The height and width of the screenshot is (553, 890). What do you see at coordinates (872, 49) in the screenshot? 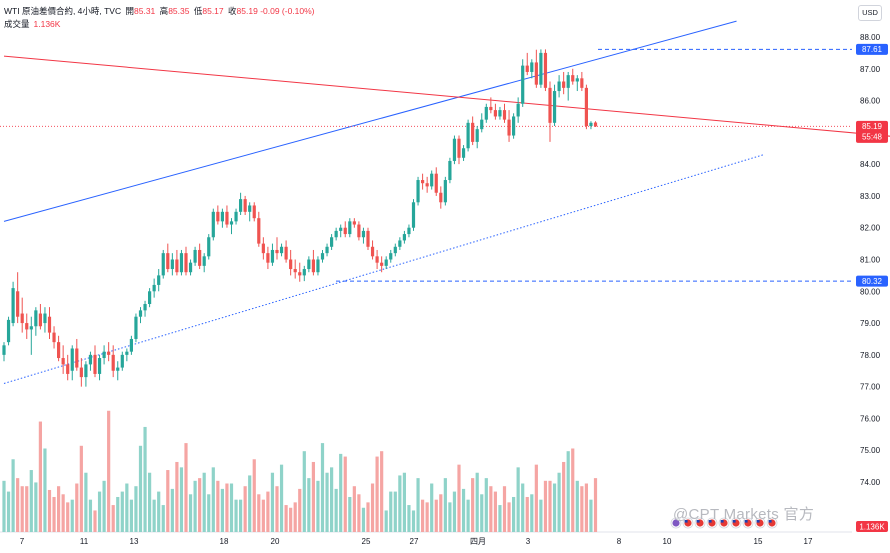
I see `price-label-87-61: 87.61` at bounding box center [872, 49].